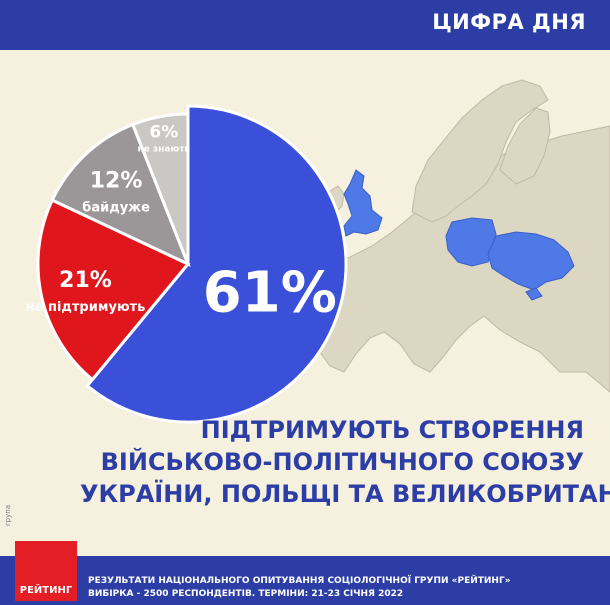 The image size is (610, 605). Describe the element at coordinates (392, 430) in the screenshot. I see `headline-line-1: ПІДТРИМУЮТЬ СТВОРЕННЯ` at that location.